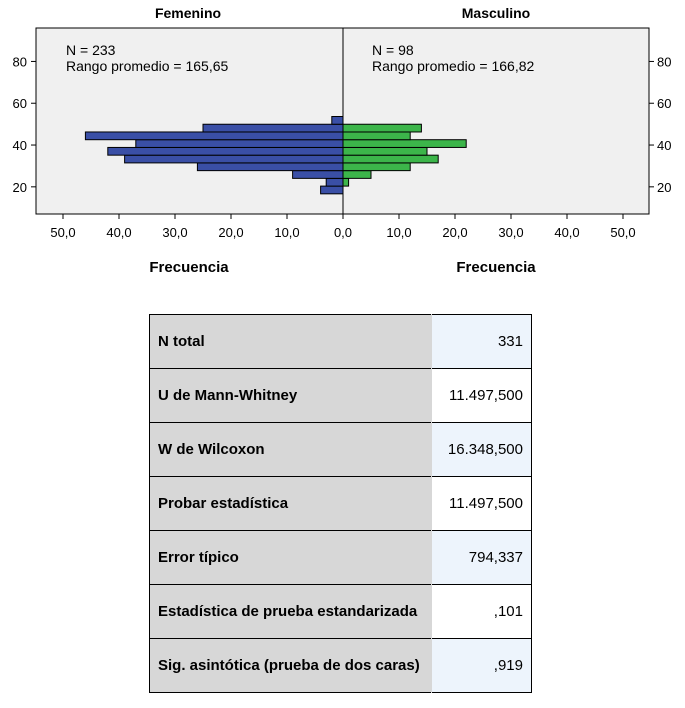 This screenshot has height=708, width=685. I want to click on stats-right-rank: Rango promedio = 166,82, so click(453, 66).